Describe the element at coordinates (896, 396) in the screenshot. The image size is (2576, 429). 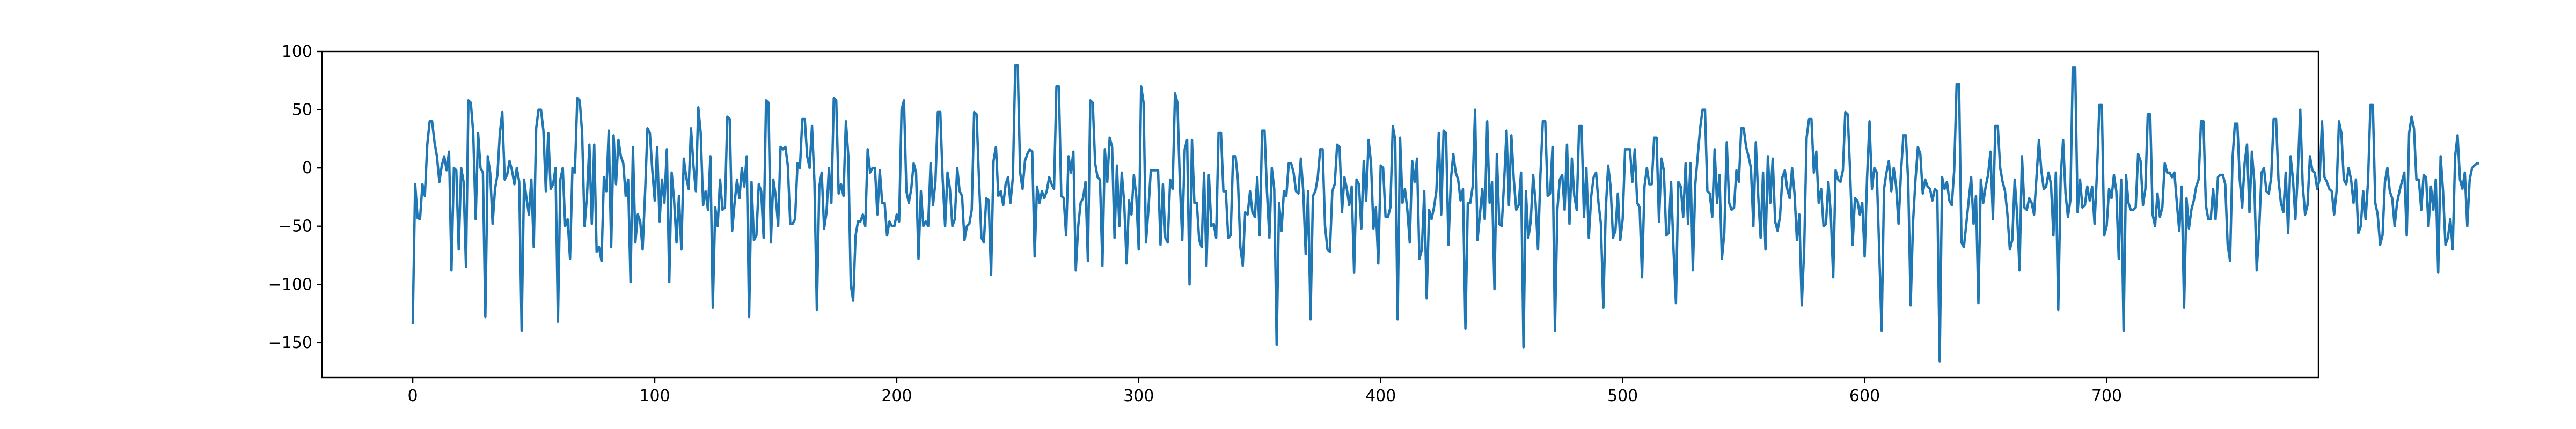
I see `x-tick-label: 200` at that location.